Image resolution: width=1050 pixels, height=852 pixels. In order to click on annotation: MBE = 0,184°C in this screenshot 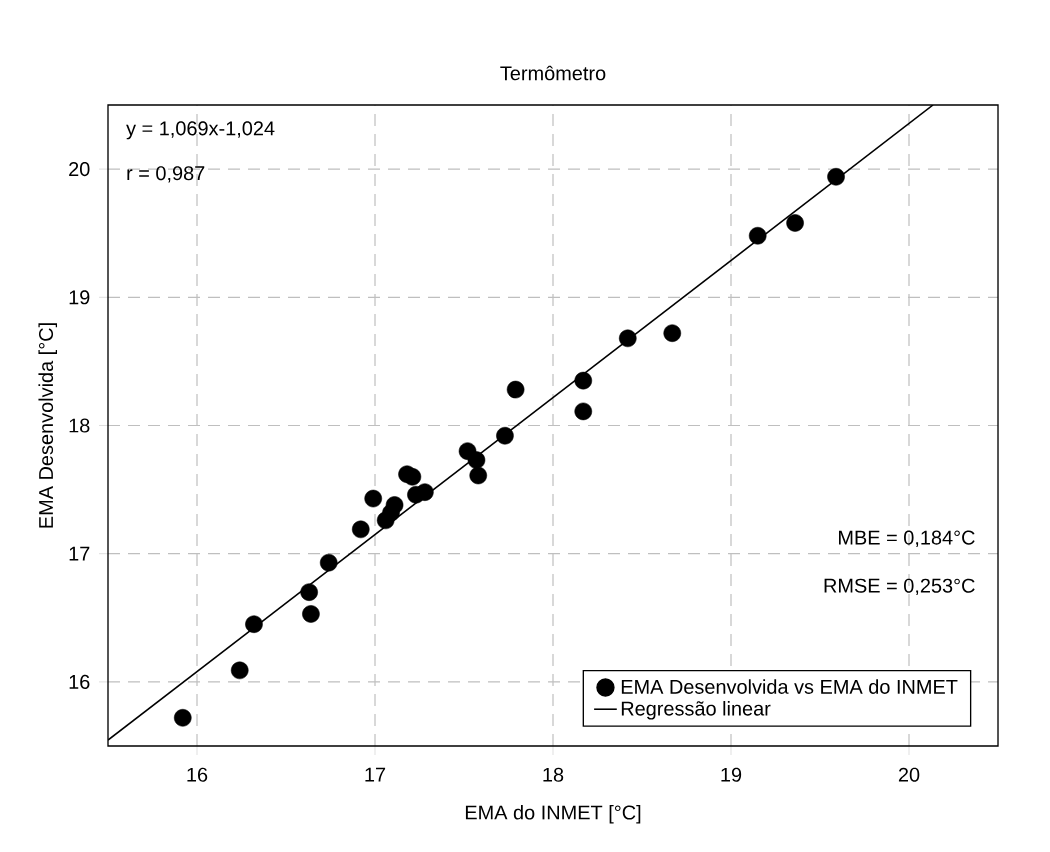, I will do `click(907, 539)`.